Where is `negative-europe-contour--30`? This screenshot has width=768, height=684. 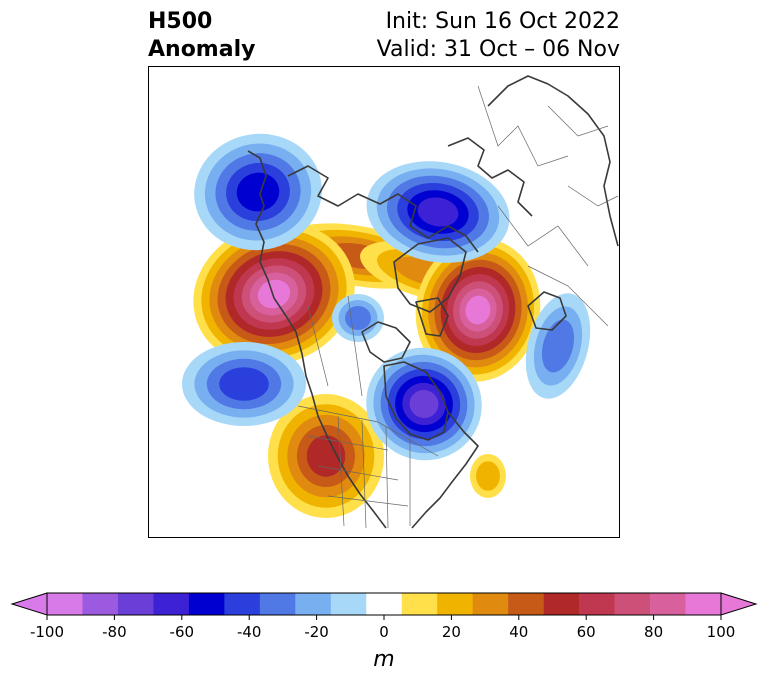 negative-europe-contour--30 is located at coordinates (558, 346).